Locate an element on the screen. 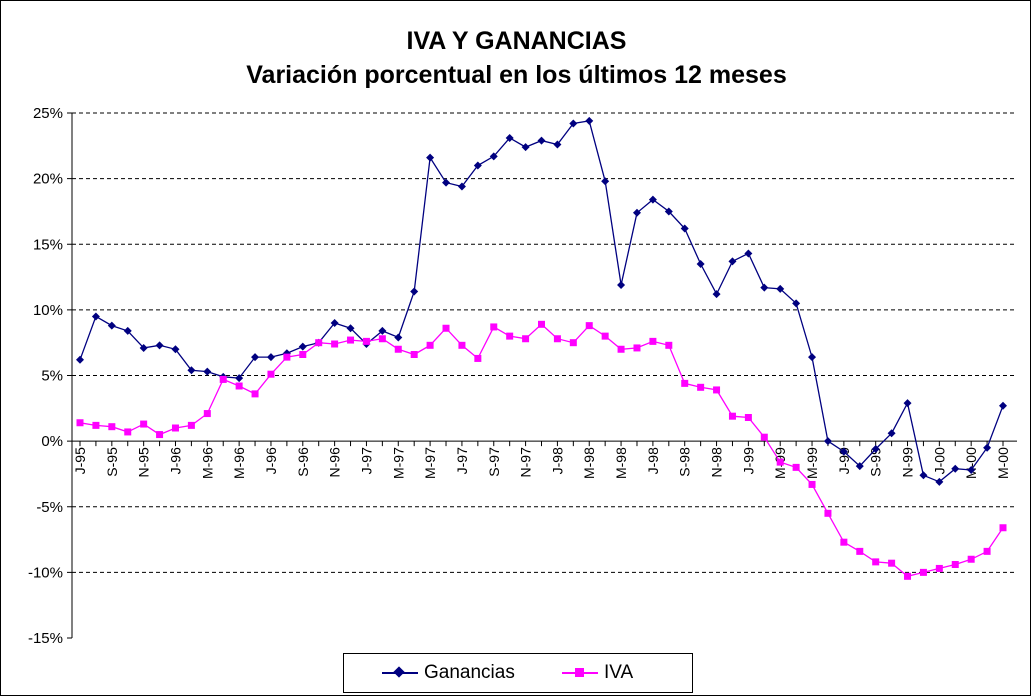 This screenshot has height=697, width=1031. x-tick-label: M-99 is located at coordinates (812, 463).